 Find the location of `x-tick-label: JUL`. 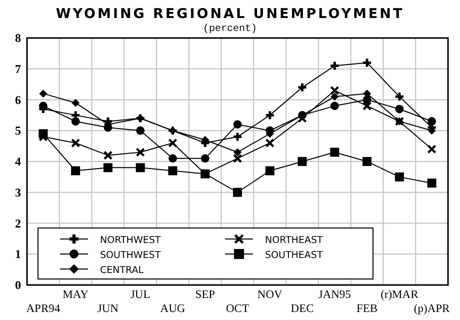

x-tick-label: JUL is located at coordinates (140, 295).